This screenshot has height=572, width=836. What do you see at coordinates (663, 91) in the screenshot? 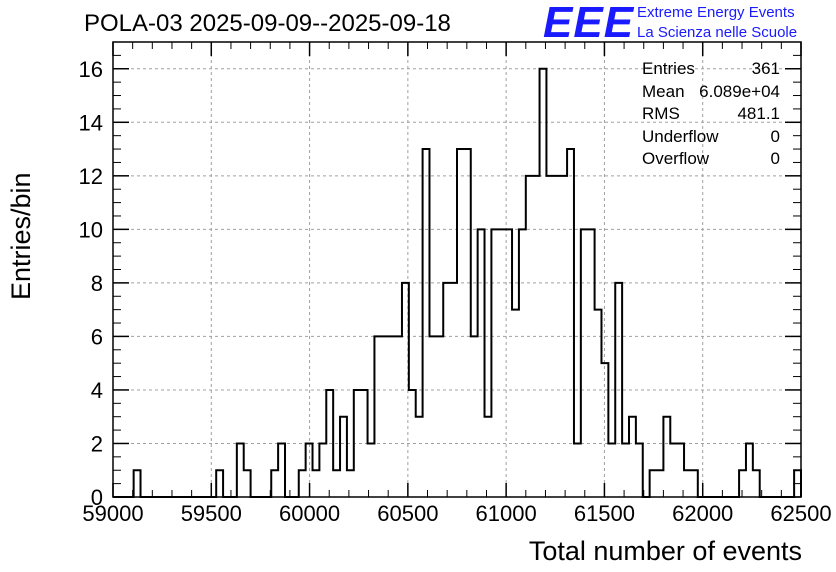
I see `mean-label: Mean` at bounding box center [663, 91].